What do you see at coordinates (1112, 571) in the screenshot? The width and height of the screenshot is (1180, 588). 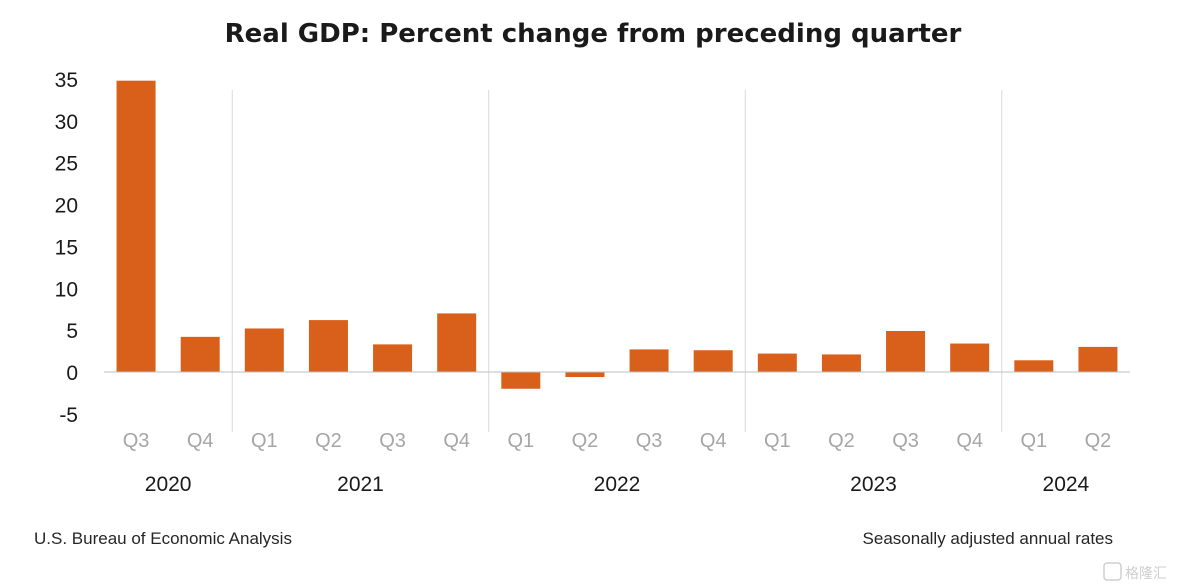 I see `watermark-logo-icon` at bounding box center [1112, 571].